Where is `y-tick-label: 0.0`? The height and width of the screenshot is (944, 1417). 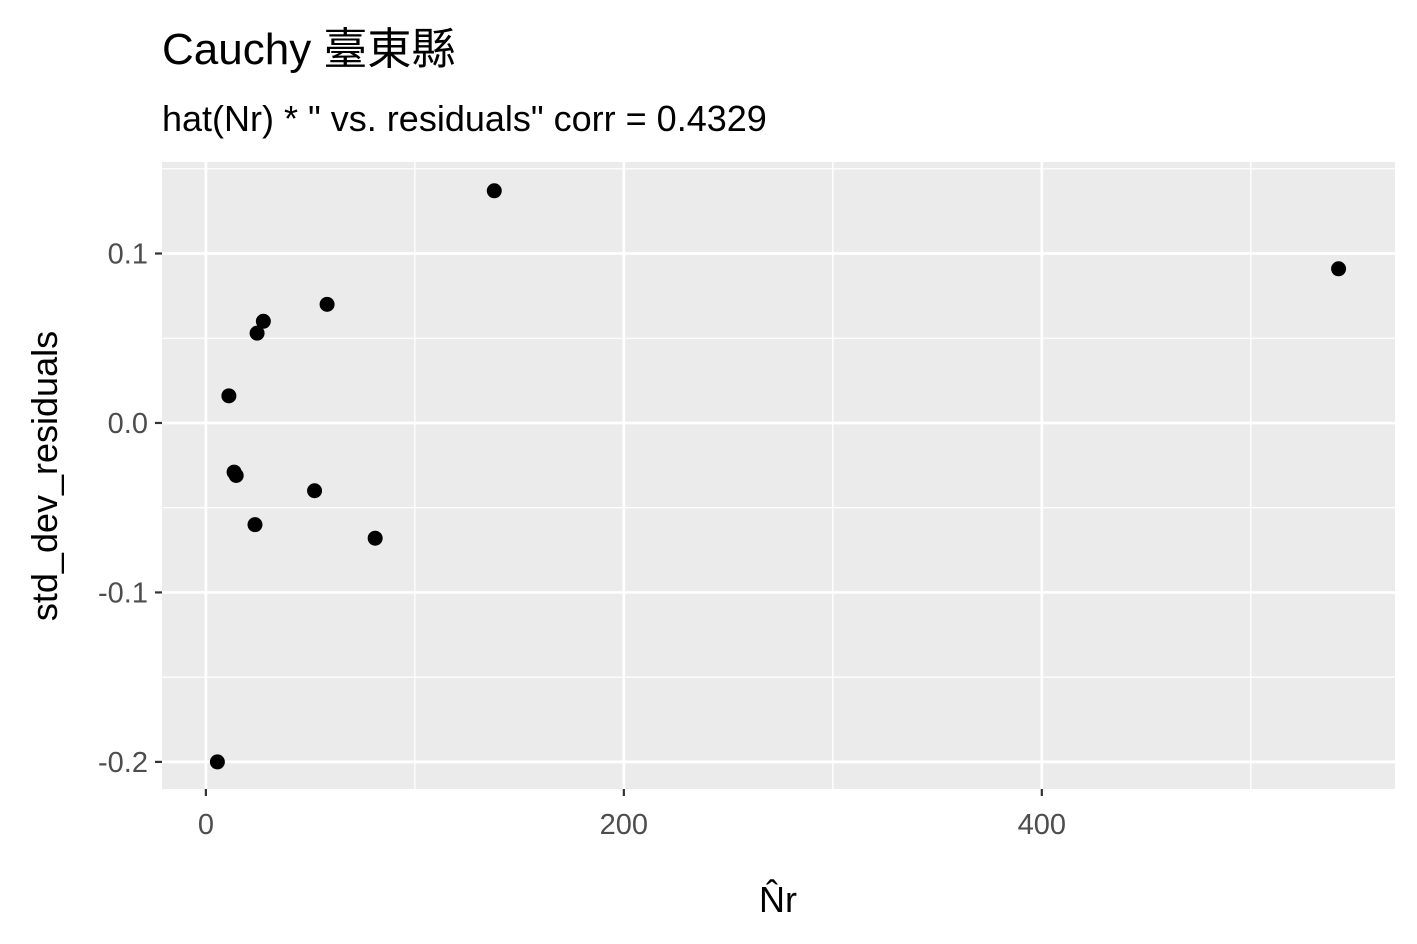
y-tick-label: 0.0 is located at coordinates (128, 424).